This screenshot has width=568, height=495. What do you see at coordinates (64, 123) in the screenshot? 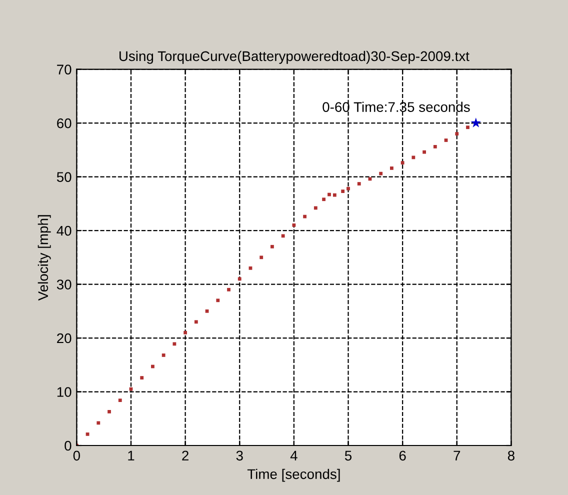
I see `y-tick-label: 60` at bounding box center [64, 123].